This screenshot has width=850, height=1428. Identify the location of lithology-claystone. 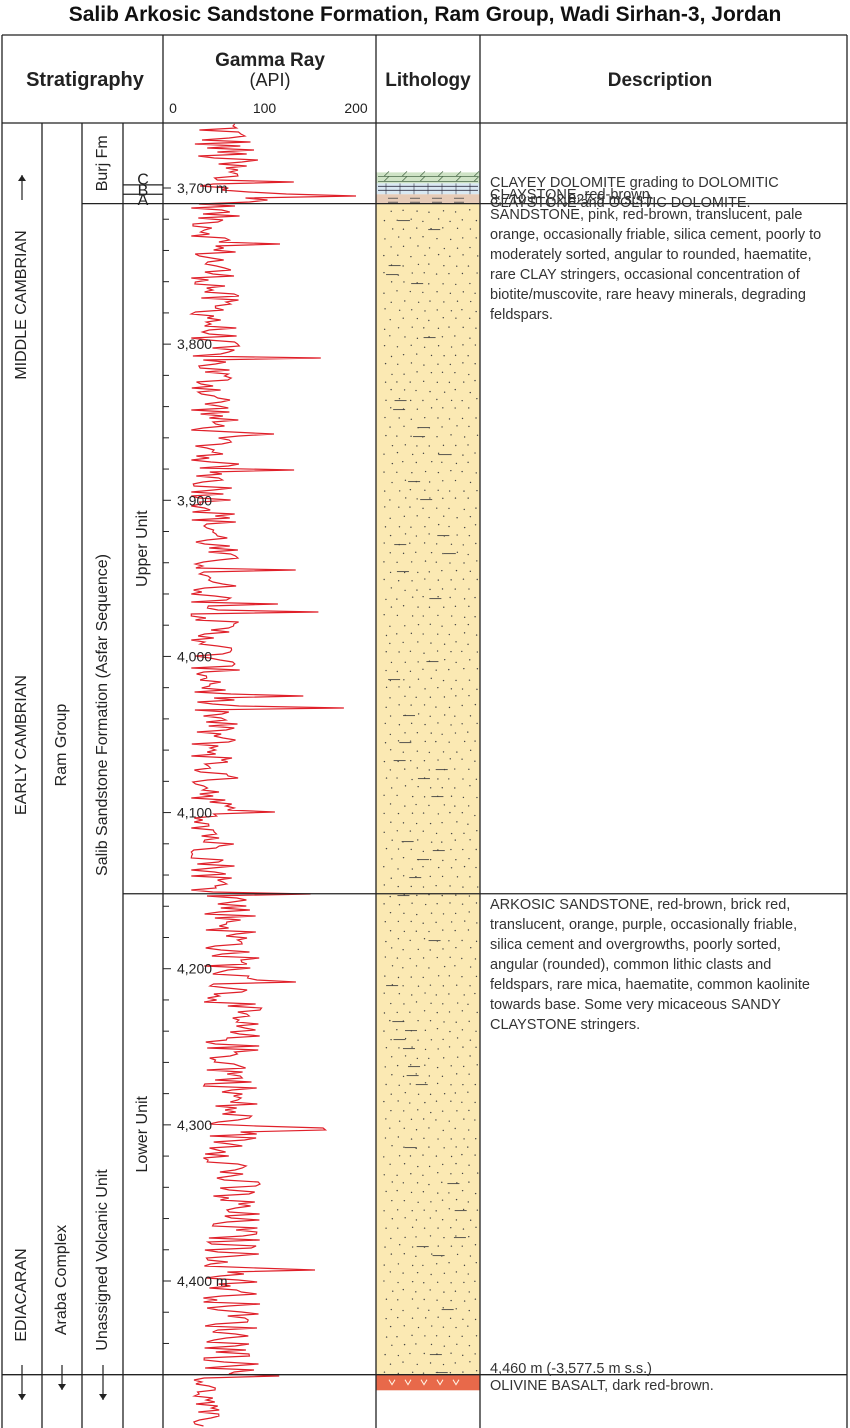
(428, 199).